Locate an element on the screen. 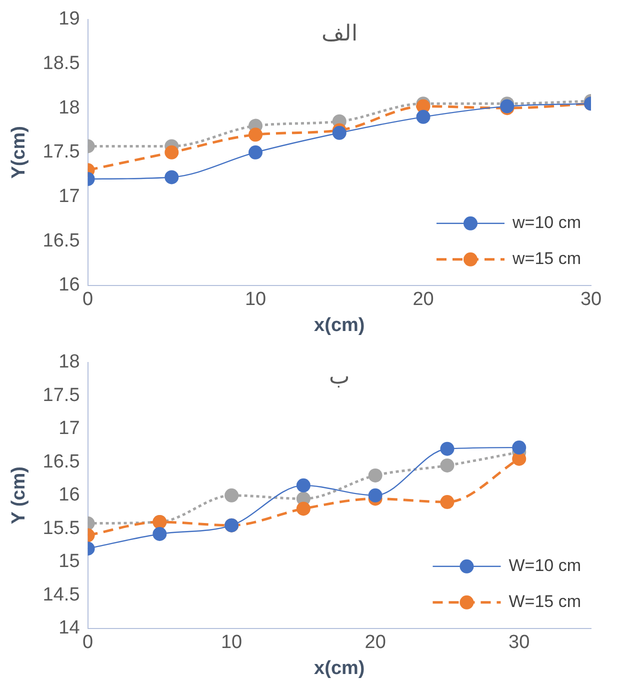 The height and width of the screenshot is (686, 621). y-tick-label: 18.5 is located at coordinates (61, 63).